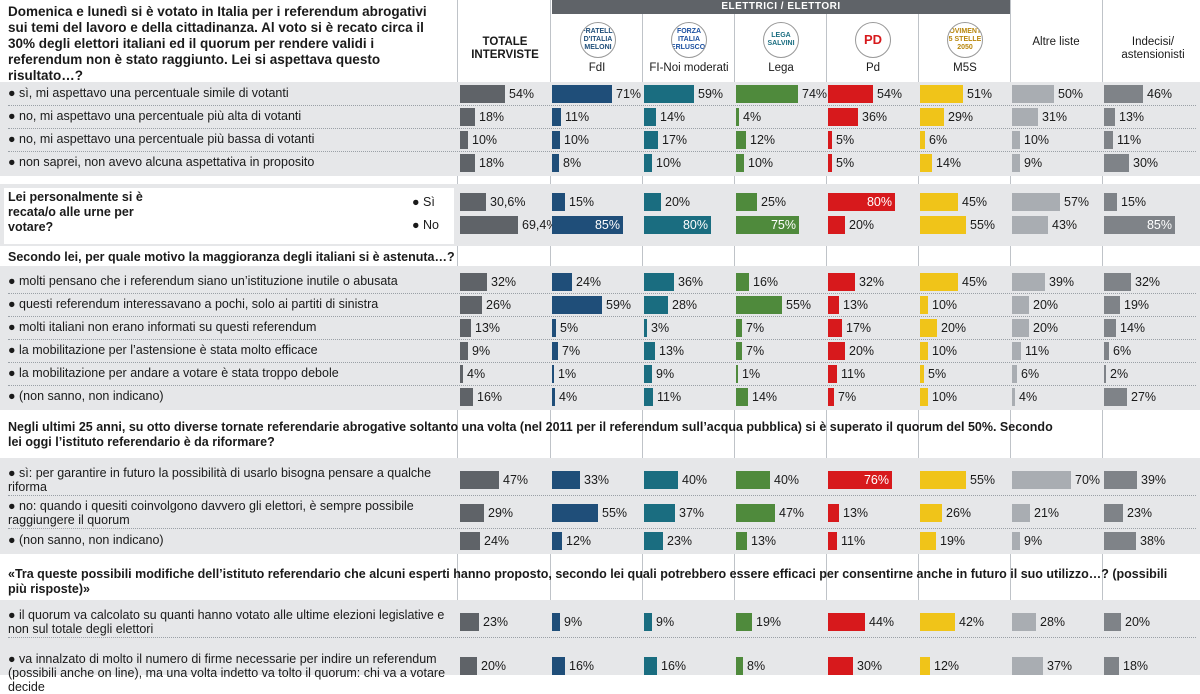  Describe the element at coordinates (579, 541) in the screenshot. I see `value-label-fdi: 12%` at that location.